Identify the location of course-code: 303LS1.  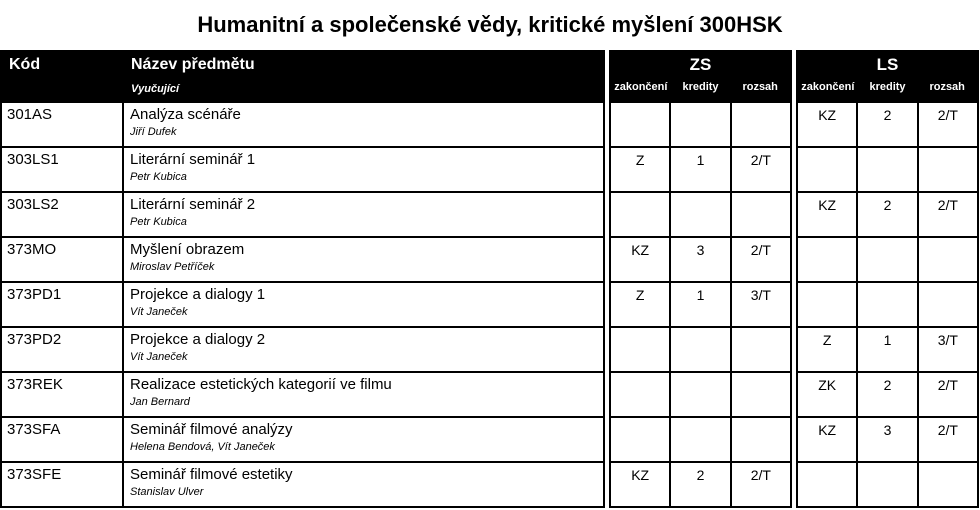
(63, 169).